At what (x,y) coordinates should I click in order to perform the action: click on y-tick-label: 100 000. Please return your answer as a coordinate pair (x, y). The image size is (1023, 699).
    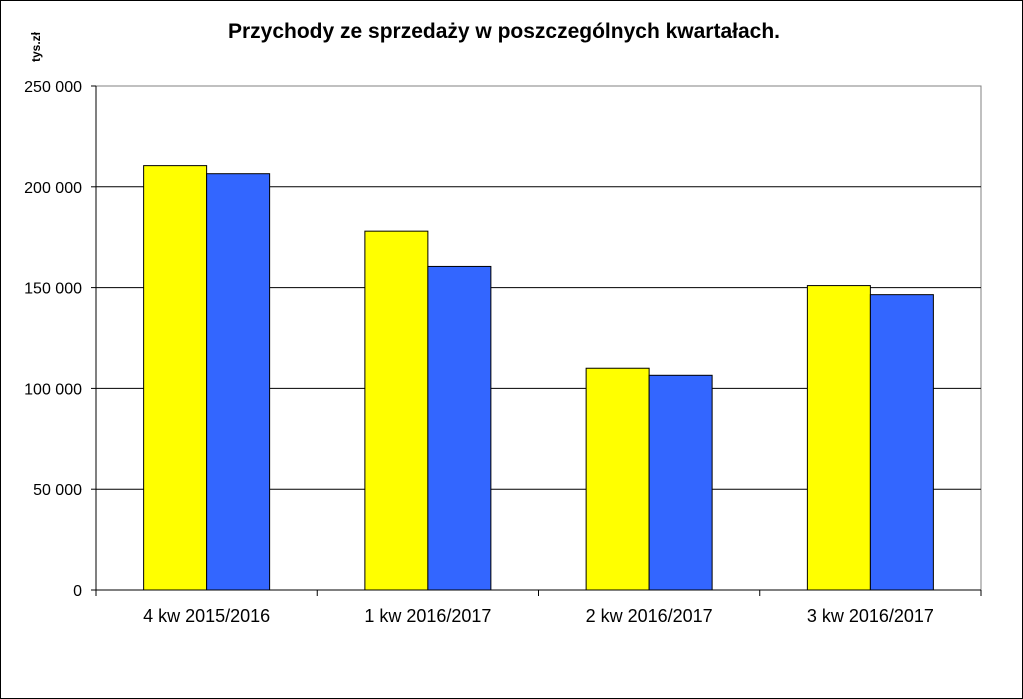
    Looking at the image, I should click on (53, 389).